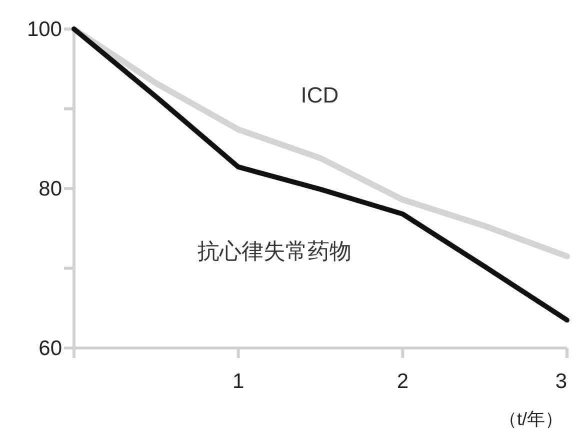  What do you see at coordinates (50, 348) in the screenshot?
I see `y-tick-label: 60` at bounding box center [50, 348].